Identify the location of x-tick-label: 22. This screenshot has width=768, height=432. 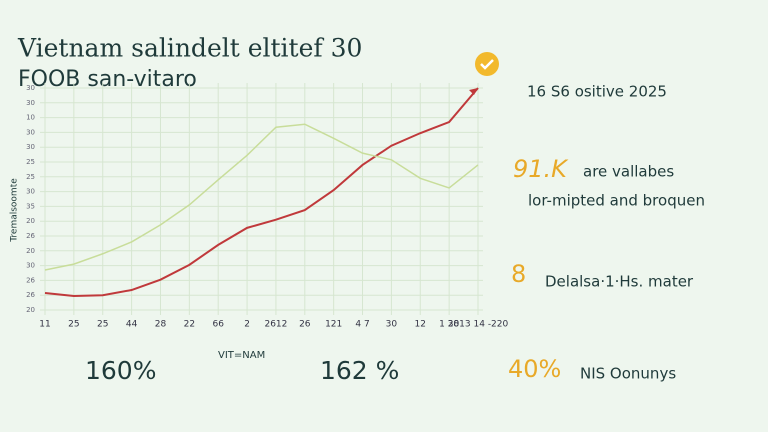
(189, 325).